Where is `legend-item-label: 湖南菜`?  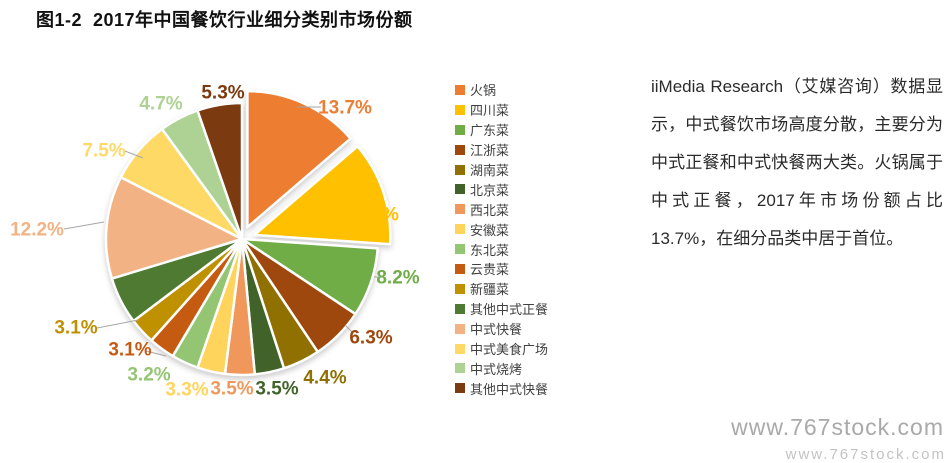 legend-item-label: 湖南菜 is located at coordinates (490, 170).